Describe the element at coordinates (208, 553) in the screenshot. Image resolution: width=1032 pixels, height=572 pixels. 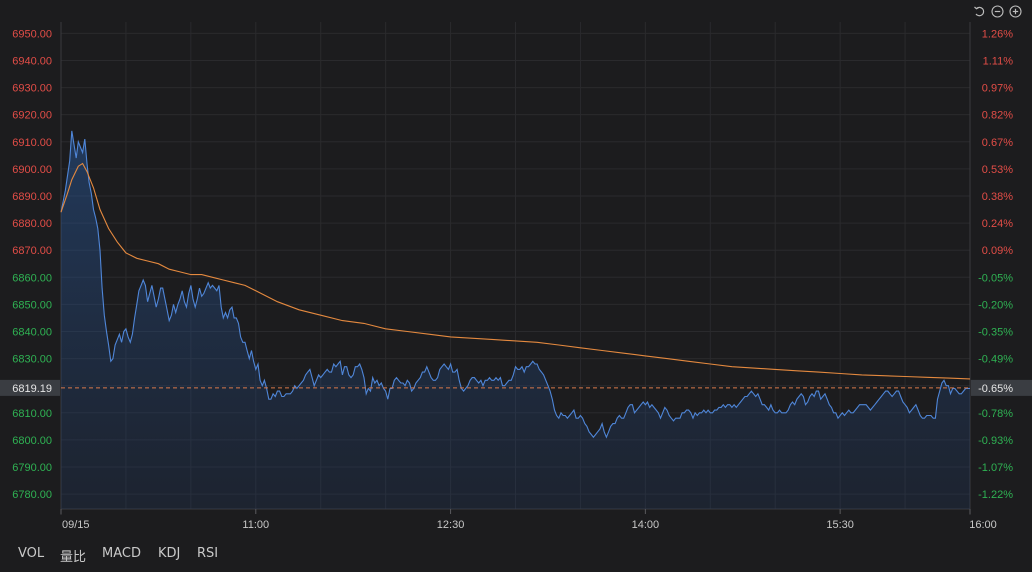
I see `tab-rsi: RSI` at that location.